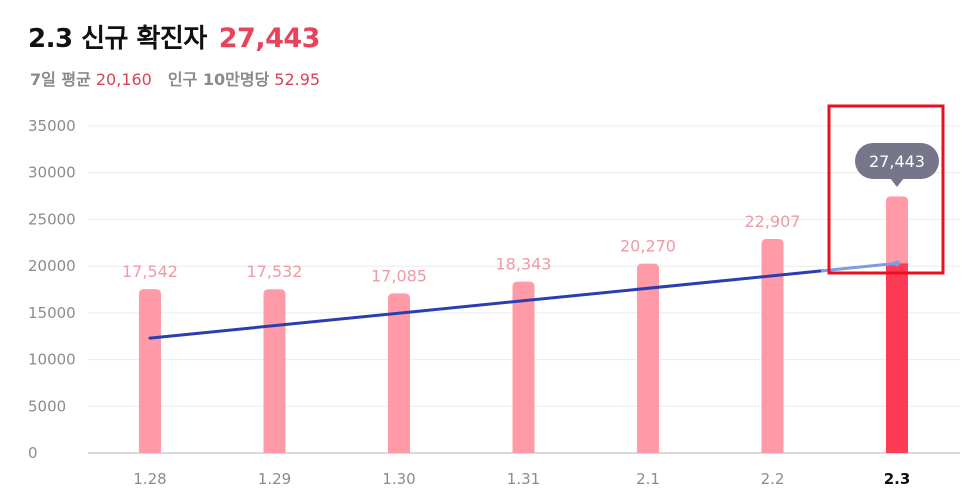 The height and width of the screenshot is (498, 971). What do you see at coordinates (33, 453) in the screenshot?
I see `y-tick-label: 0` at bounding box center [33, 453].